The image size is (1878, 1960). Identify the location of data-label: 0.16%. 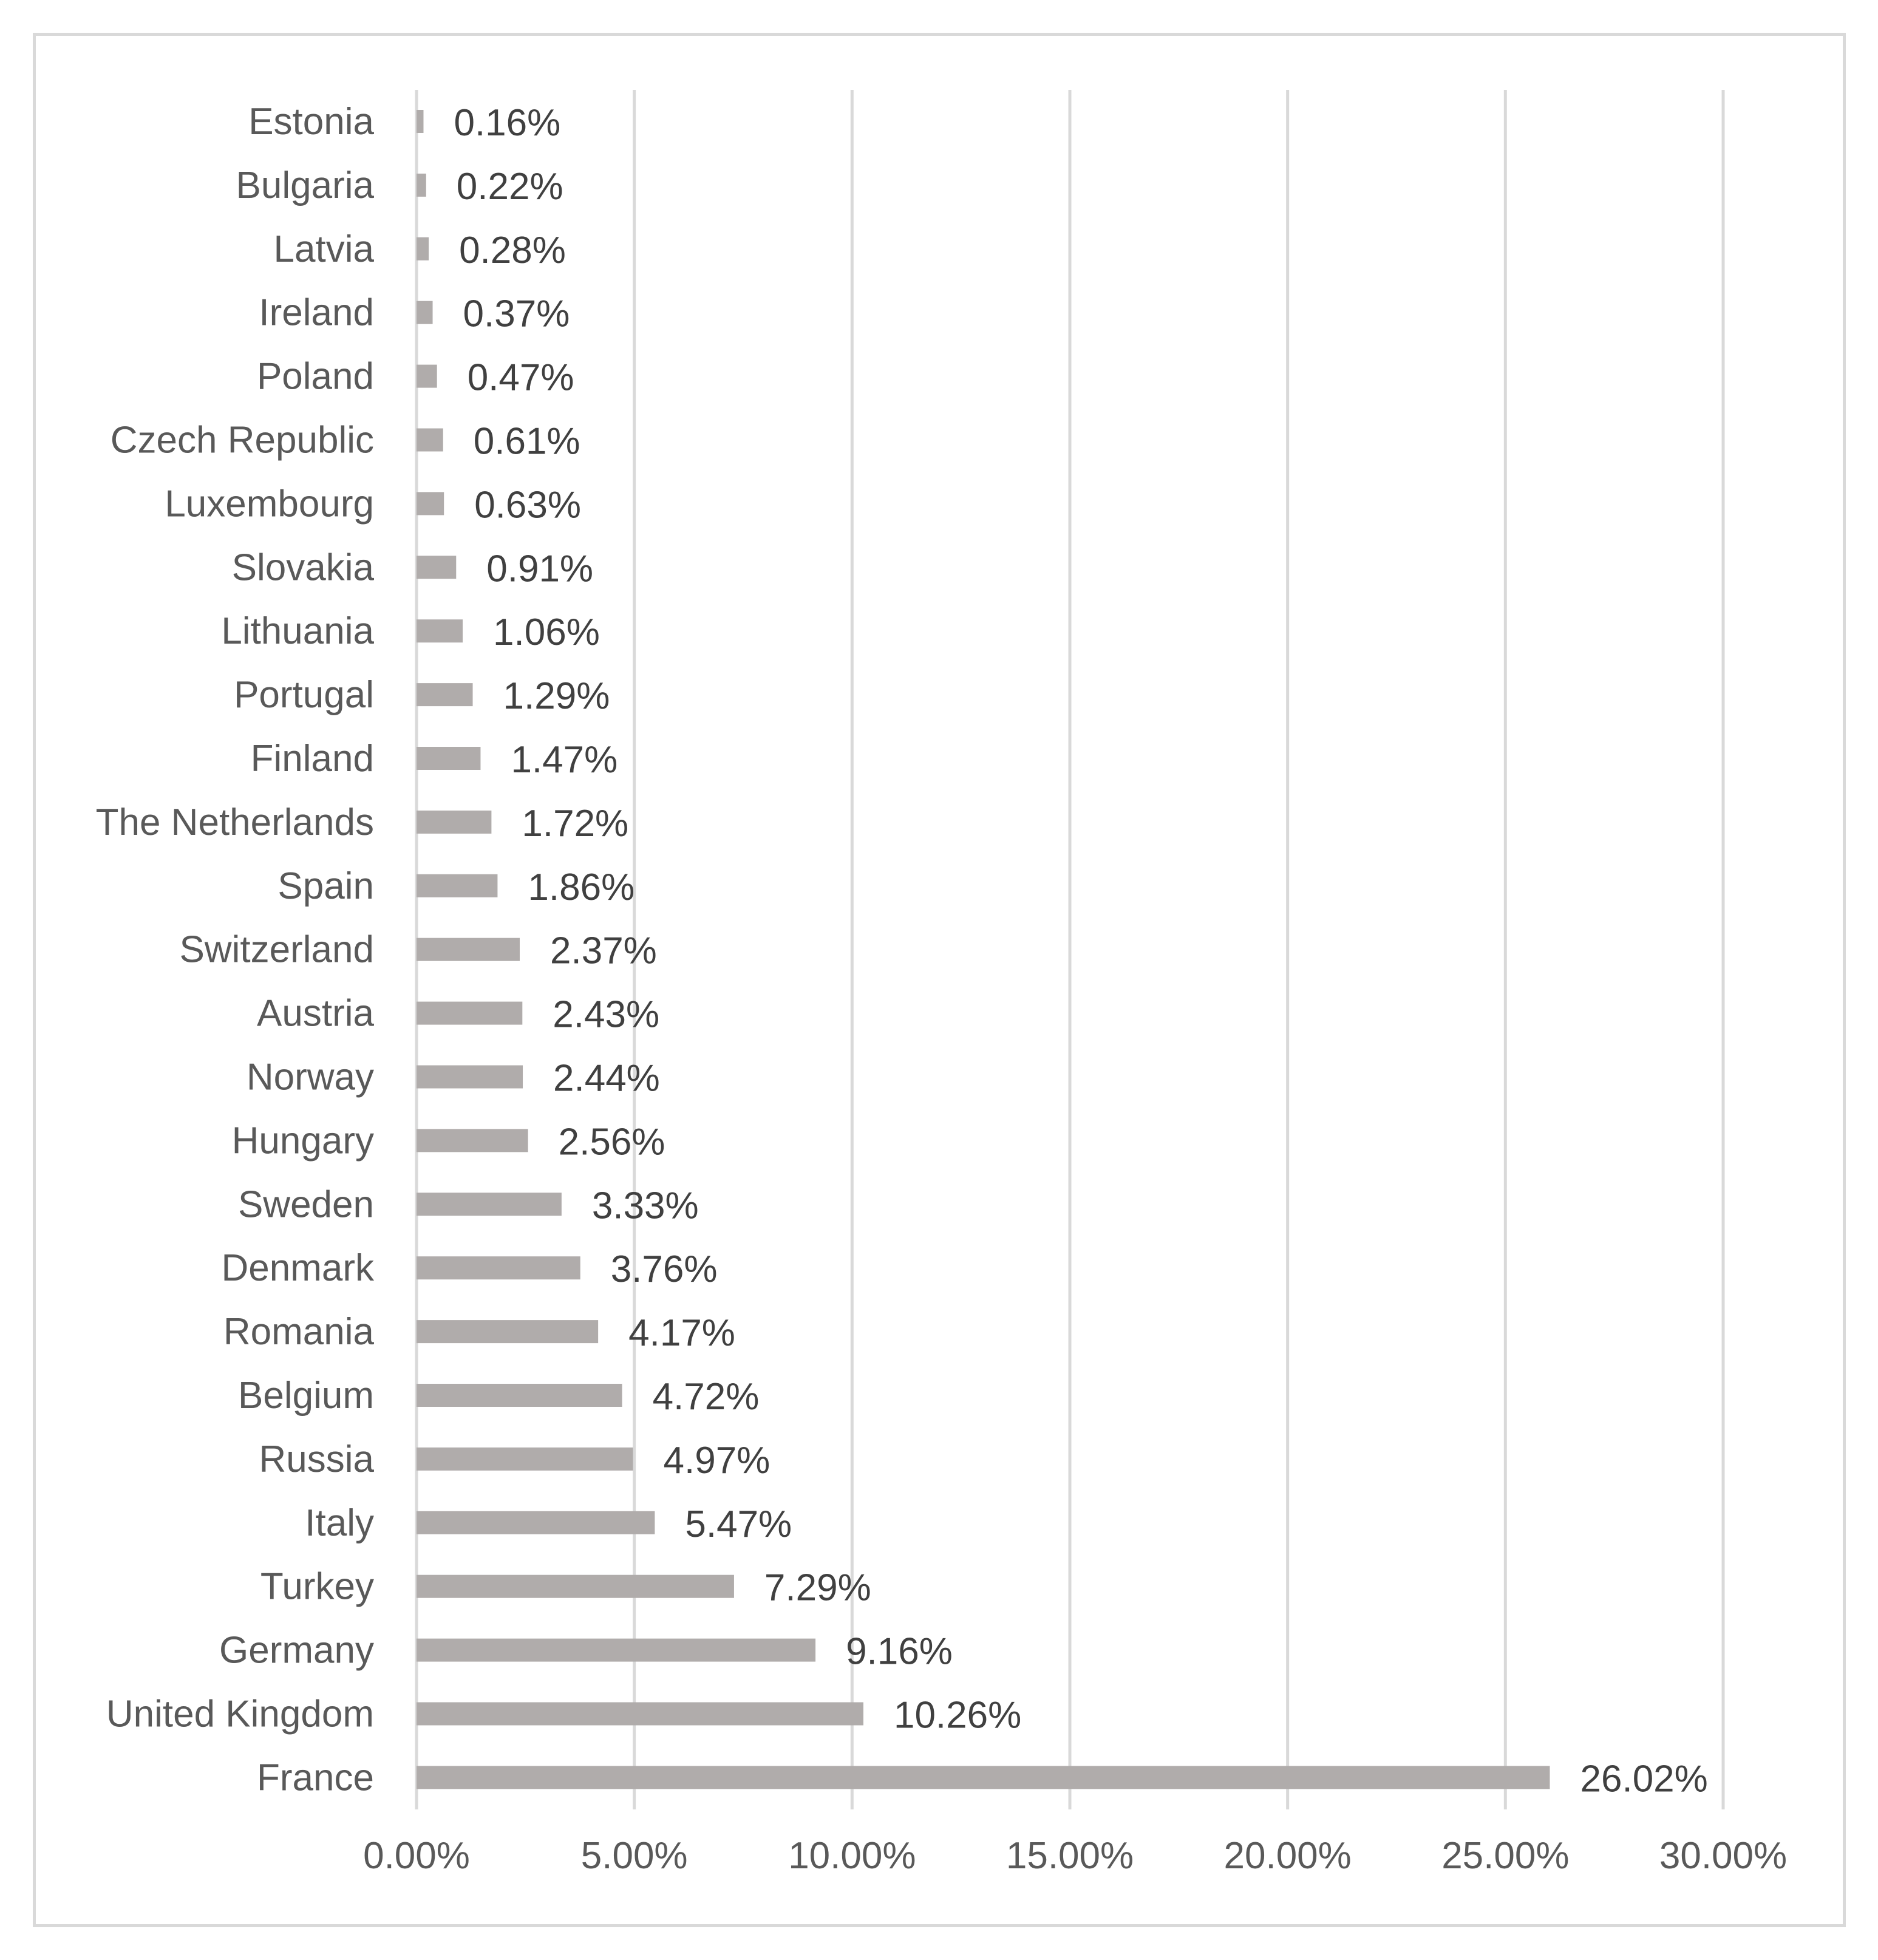
(507, 123).